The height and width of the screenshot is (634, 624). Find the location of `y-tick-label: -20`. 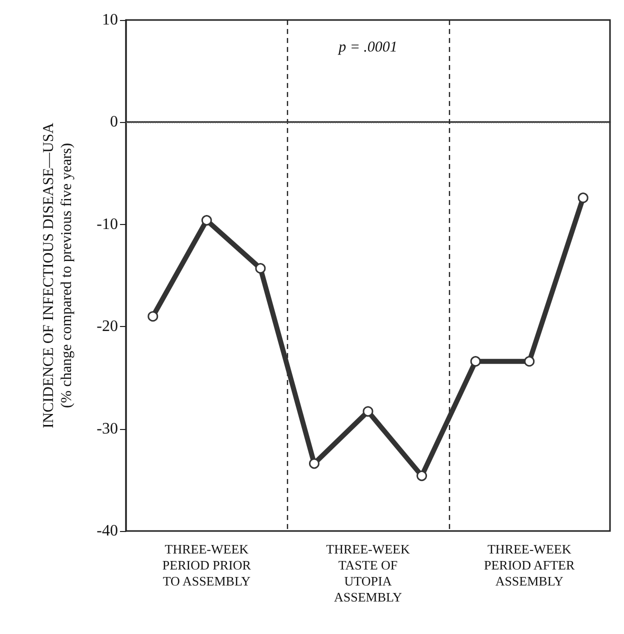

y-tick-label: -20 is located at coordinates (107, 327).